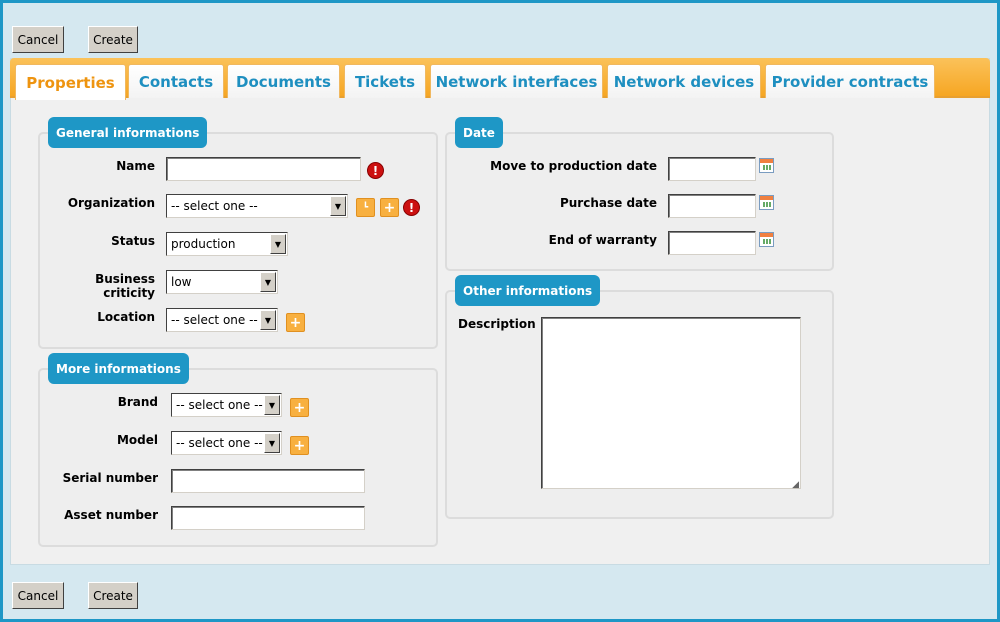  Describe the element at coordinates (137, 440) in the screenshot. I see `model-label: Model` at that location.